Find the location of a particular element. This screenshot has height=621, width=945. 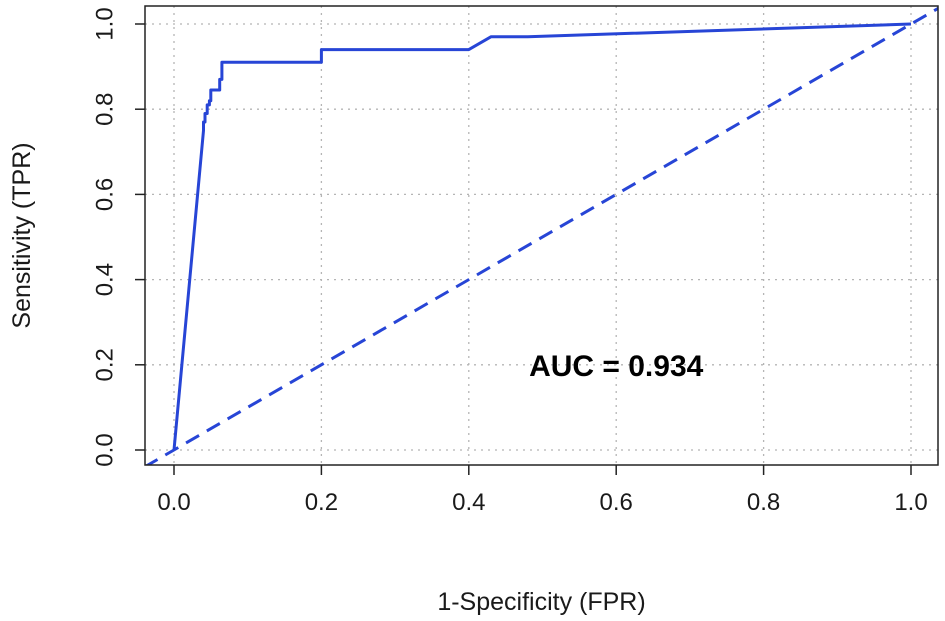

y-tick-label: 0.4 is located at coordinates (105, 279).